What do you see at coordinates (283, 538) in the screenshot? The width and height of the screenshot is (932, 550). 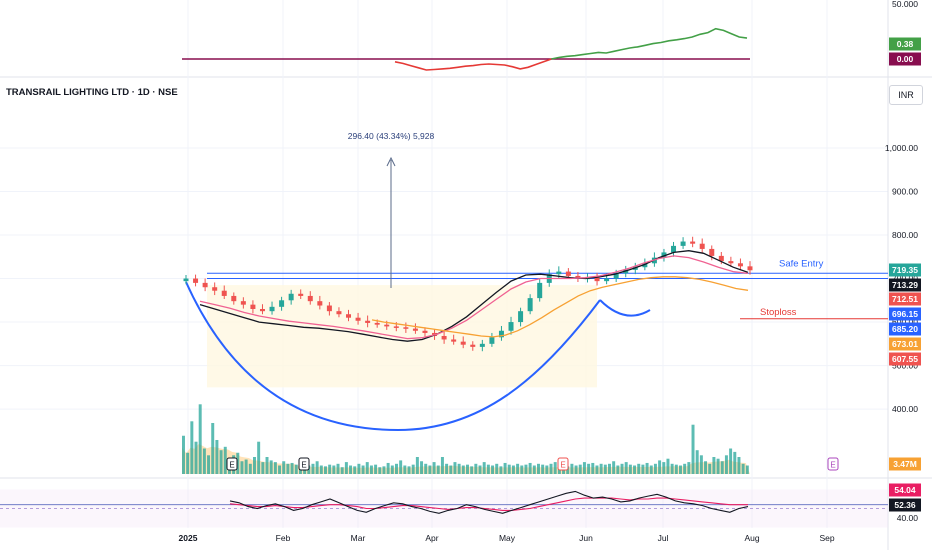 I see `x-tick-label: Feb` at bounding box center [283, 538].